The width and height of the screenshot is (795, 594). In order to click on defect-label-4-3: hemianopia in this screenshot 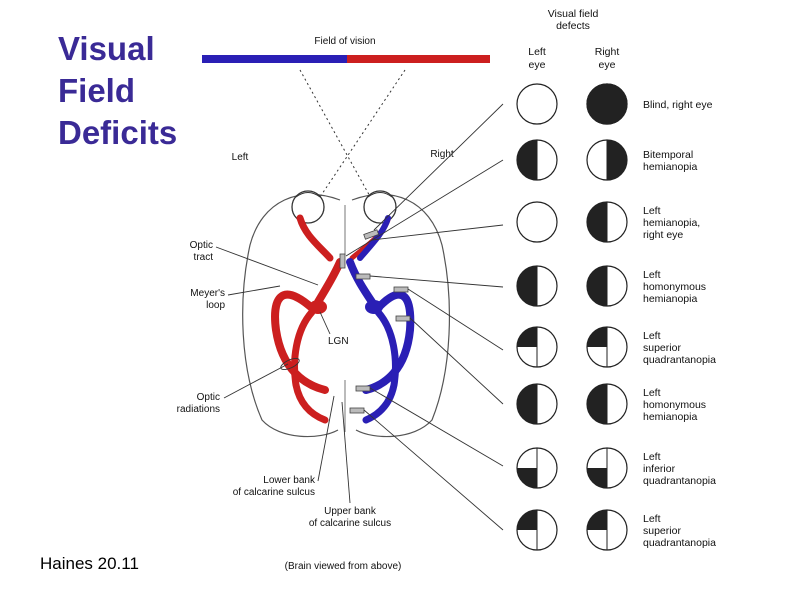, I will do `click(670, 299)`.